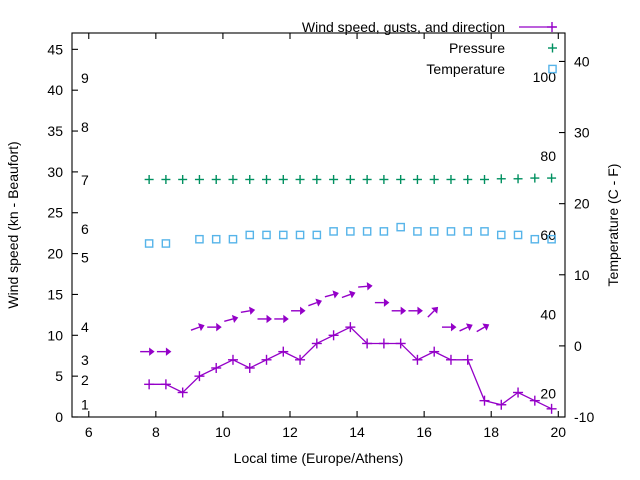 This screenshot has height=480, width=640. I want to click on beaufort-label: 5, so click(85, 258).